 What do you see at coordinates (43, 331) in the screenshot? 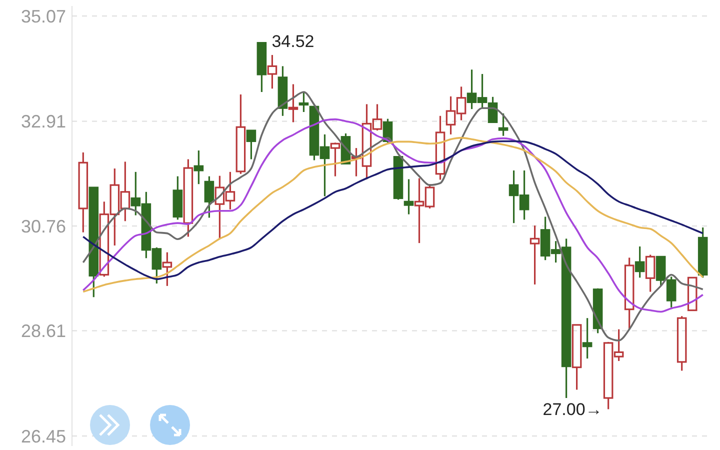
I see `y-tick-label: 28.61` at bounding box center [43, 331].